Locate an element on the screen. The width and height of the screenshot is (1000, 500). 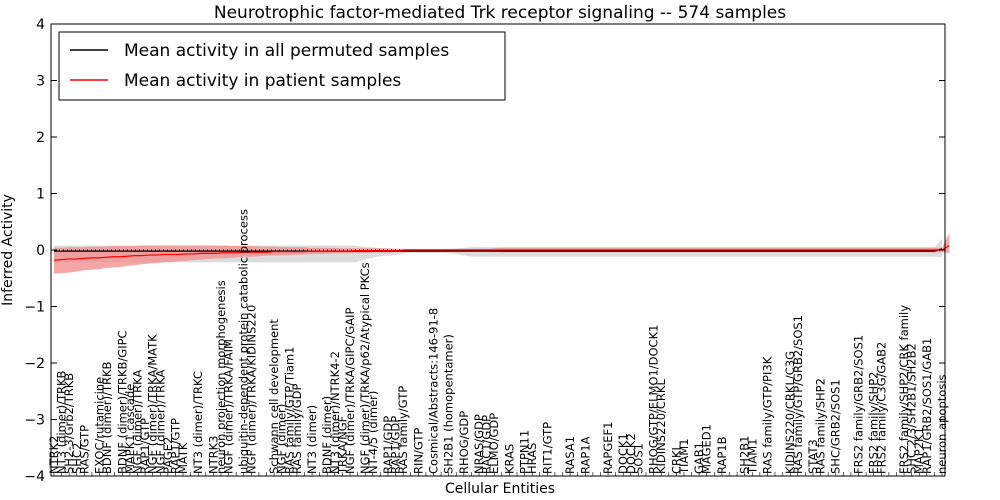
x-tick-label: SHC 2/3/SH2B1/SH2B2 is located at coordinates (912, 408).